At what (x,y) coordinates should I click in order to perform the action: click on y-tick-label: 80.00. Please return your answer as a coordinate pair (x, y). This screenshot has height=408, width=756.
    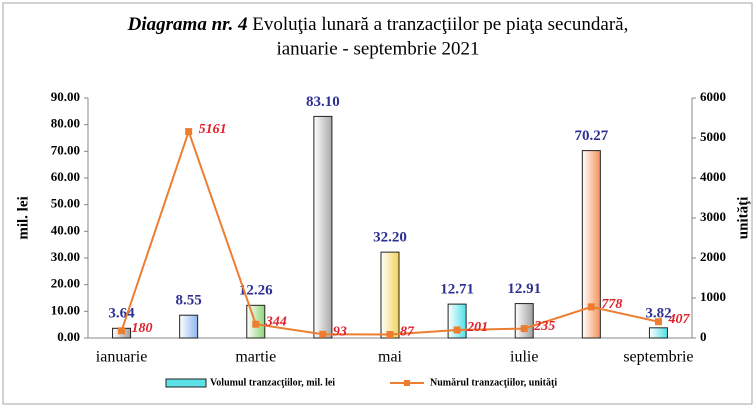
    Looking at the image, I should click on (65, 123).